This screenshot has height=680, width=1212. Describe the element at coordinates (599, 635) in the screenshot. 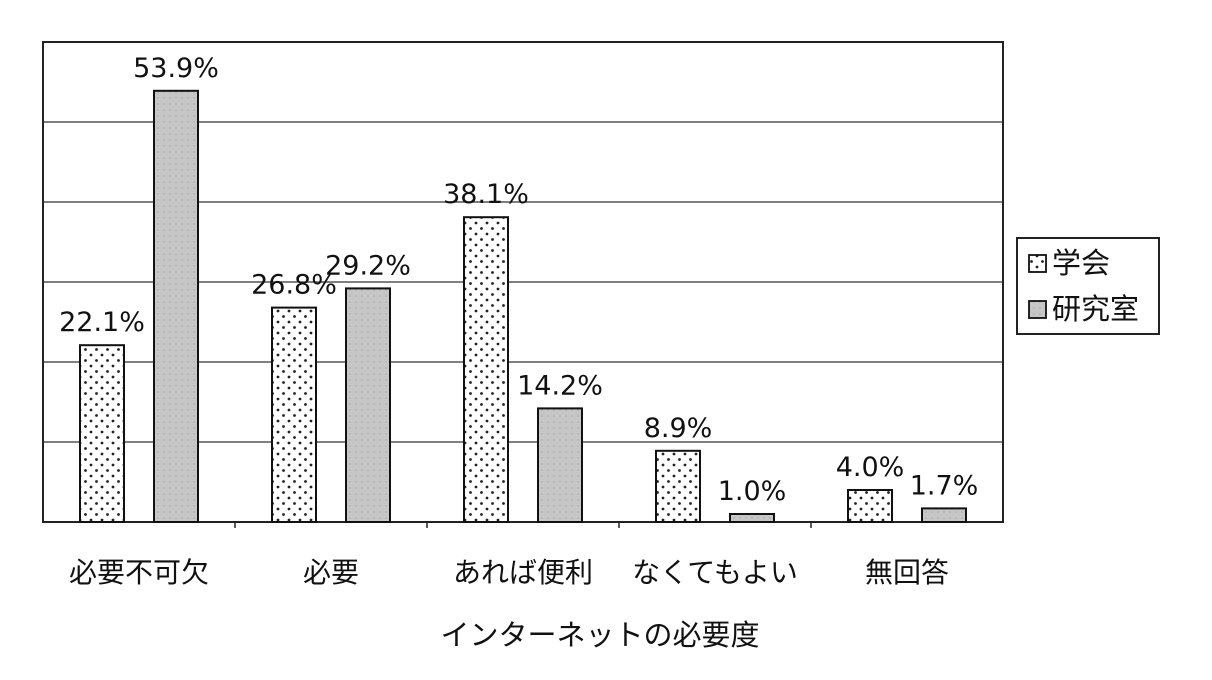

I see `x-axis-title: インターネットの必要度` at that location.